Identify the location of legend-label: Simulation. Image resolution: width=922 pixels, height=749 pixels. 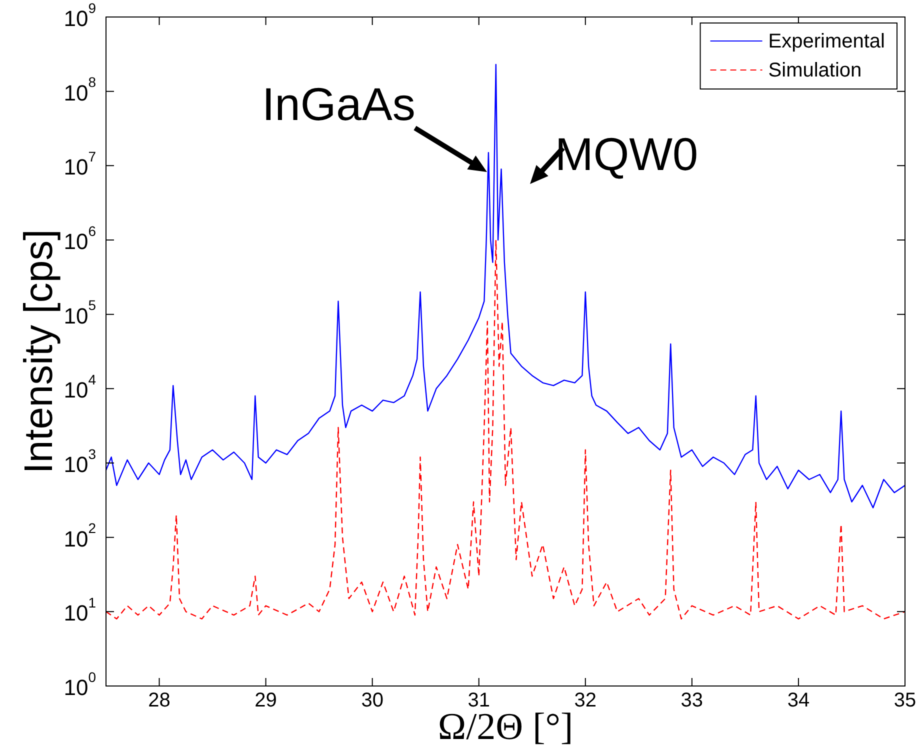
(815, 71).